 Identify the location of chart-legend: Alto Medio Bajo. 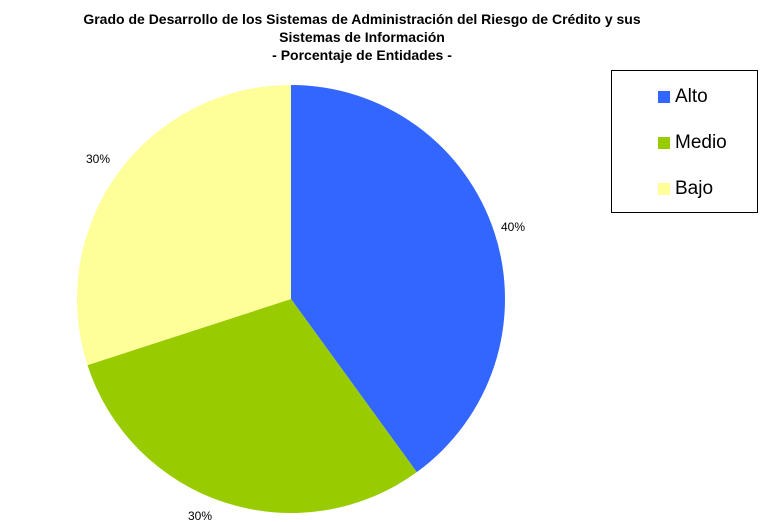
(684, 141).